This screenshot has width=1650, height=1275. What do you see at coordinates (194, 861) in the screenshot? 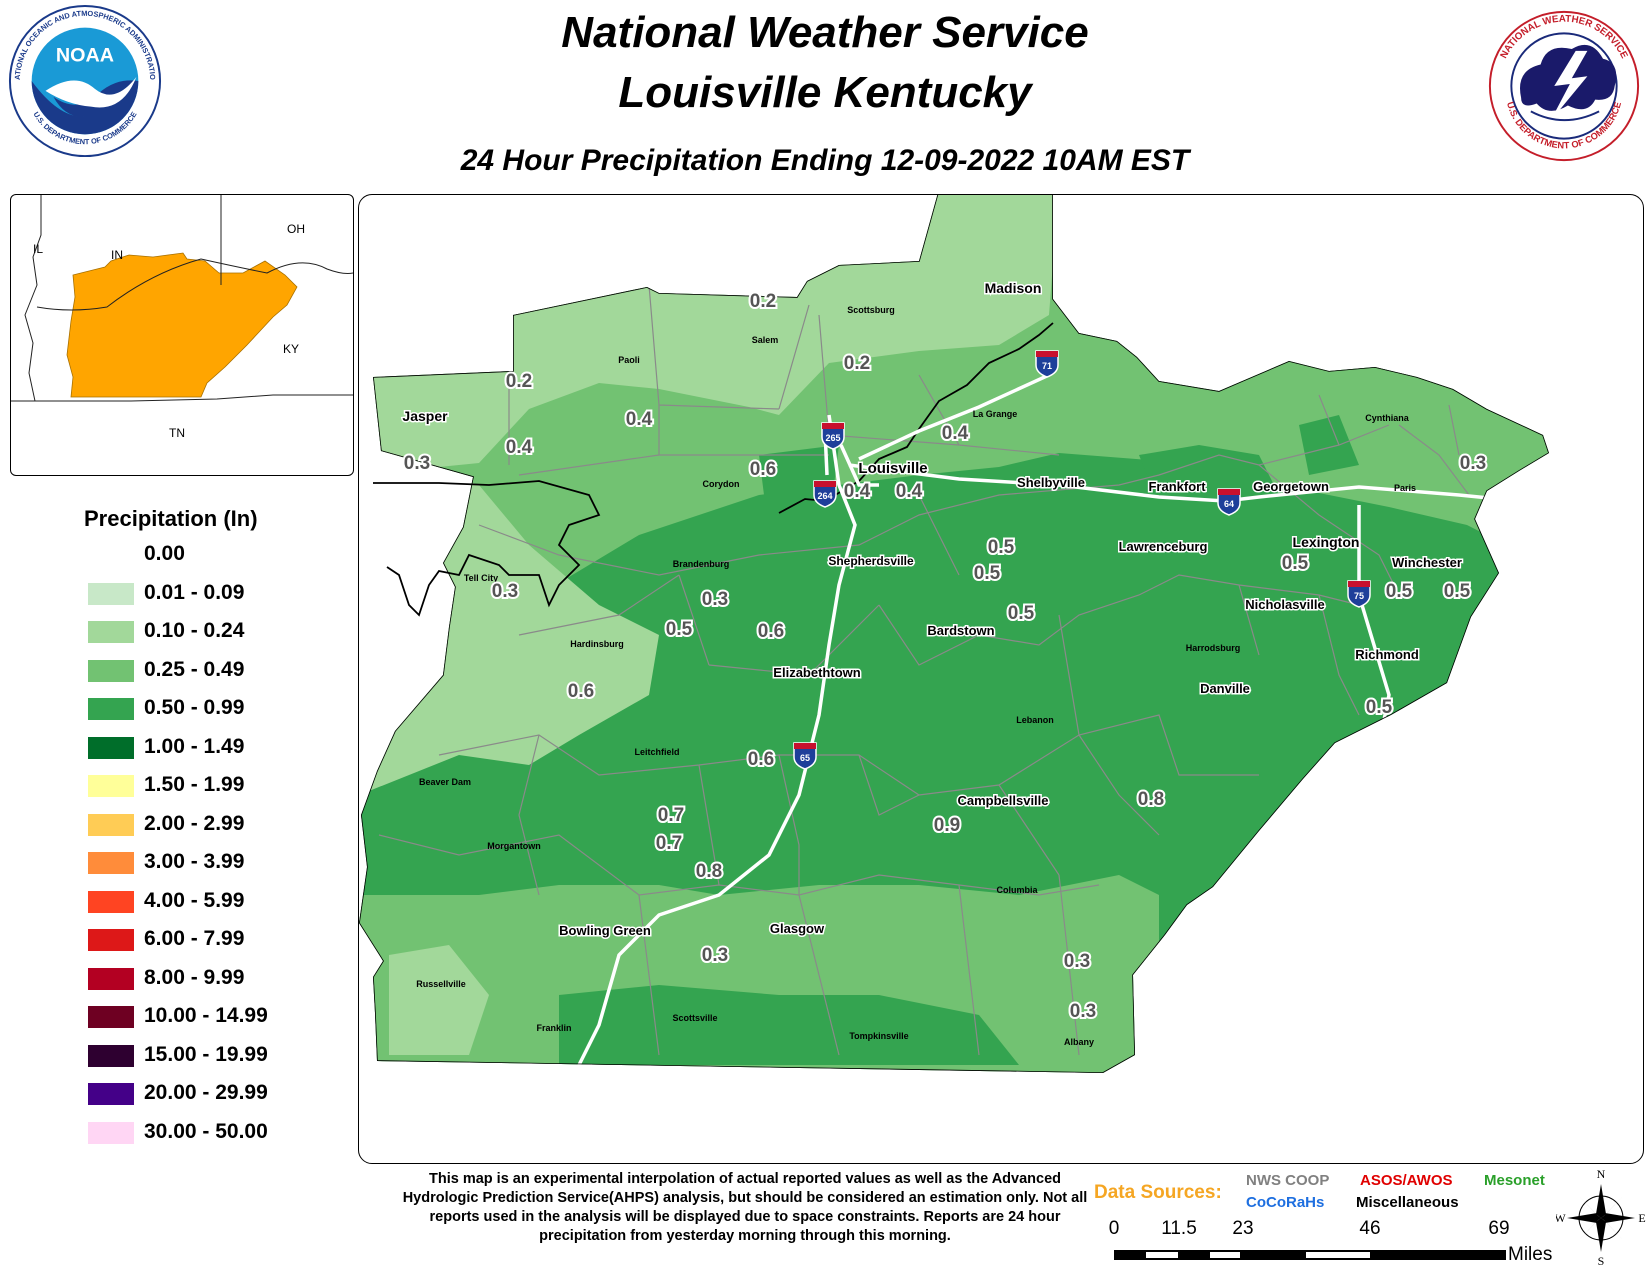
I see `legend-label: 3.00 - 3.99` at bounding box center [194, 861].